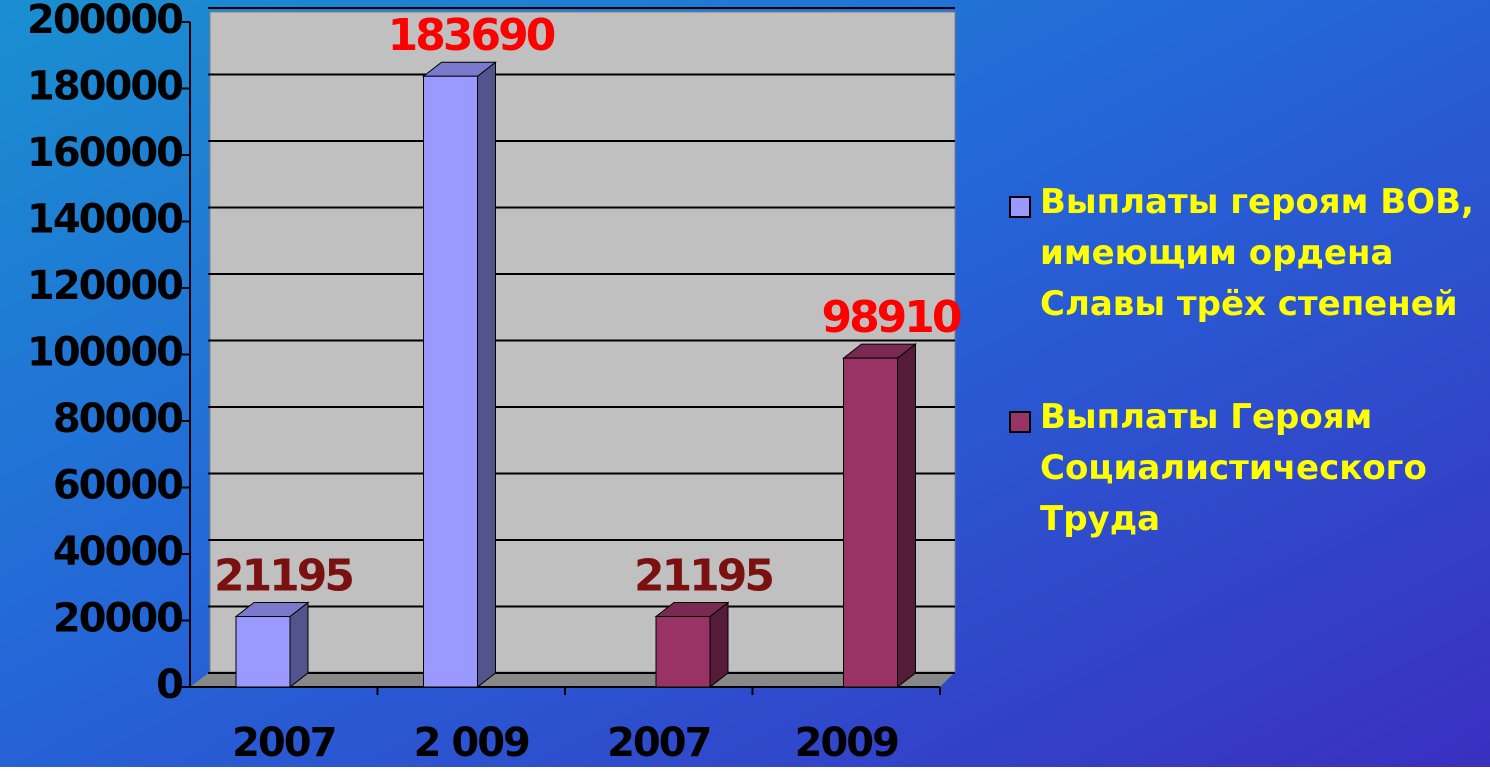  I want to click on y-tick-label: 180000, so click(104, 87).